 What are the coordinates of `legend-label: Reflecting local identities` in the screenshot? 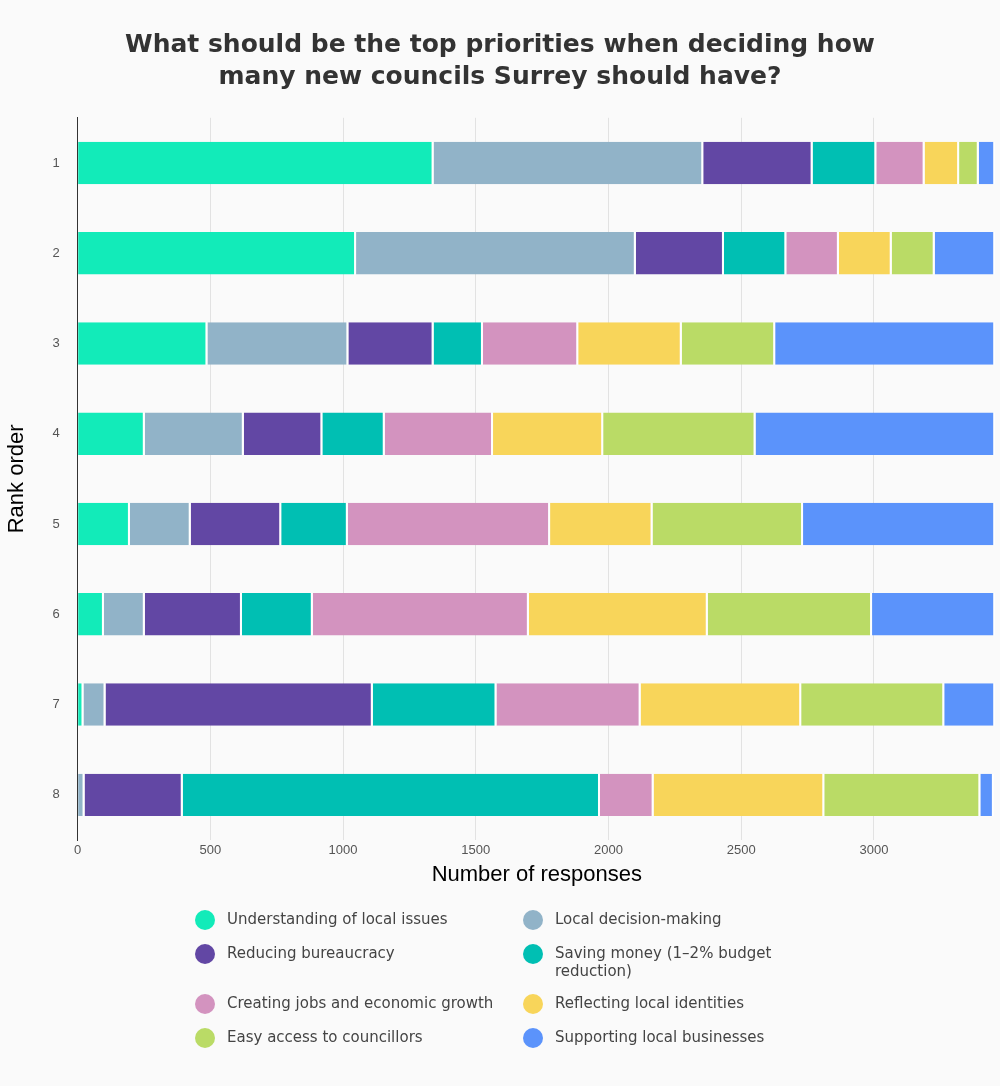 It's located at (650, 1003).